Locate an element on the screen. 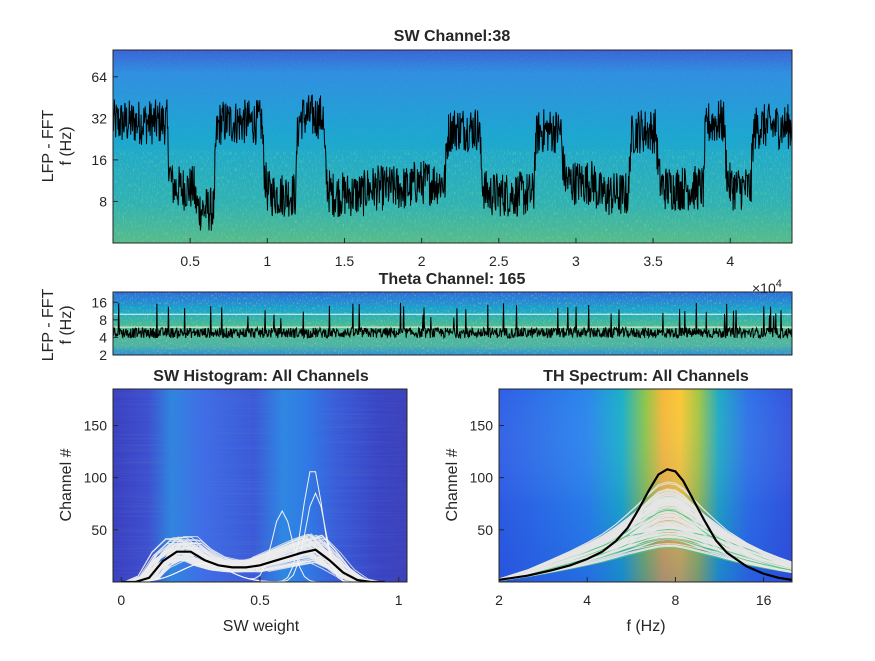  sw-x-tick-label: 1 is located at coordinates (267, 261).